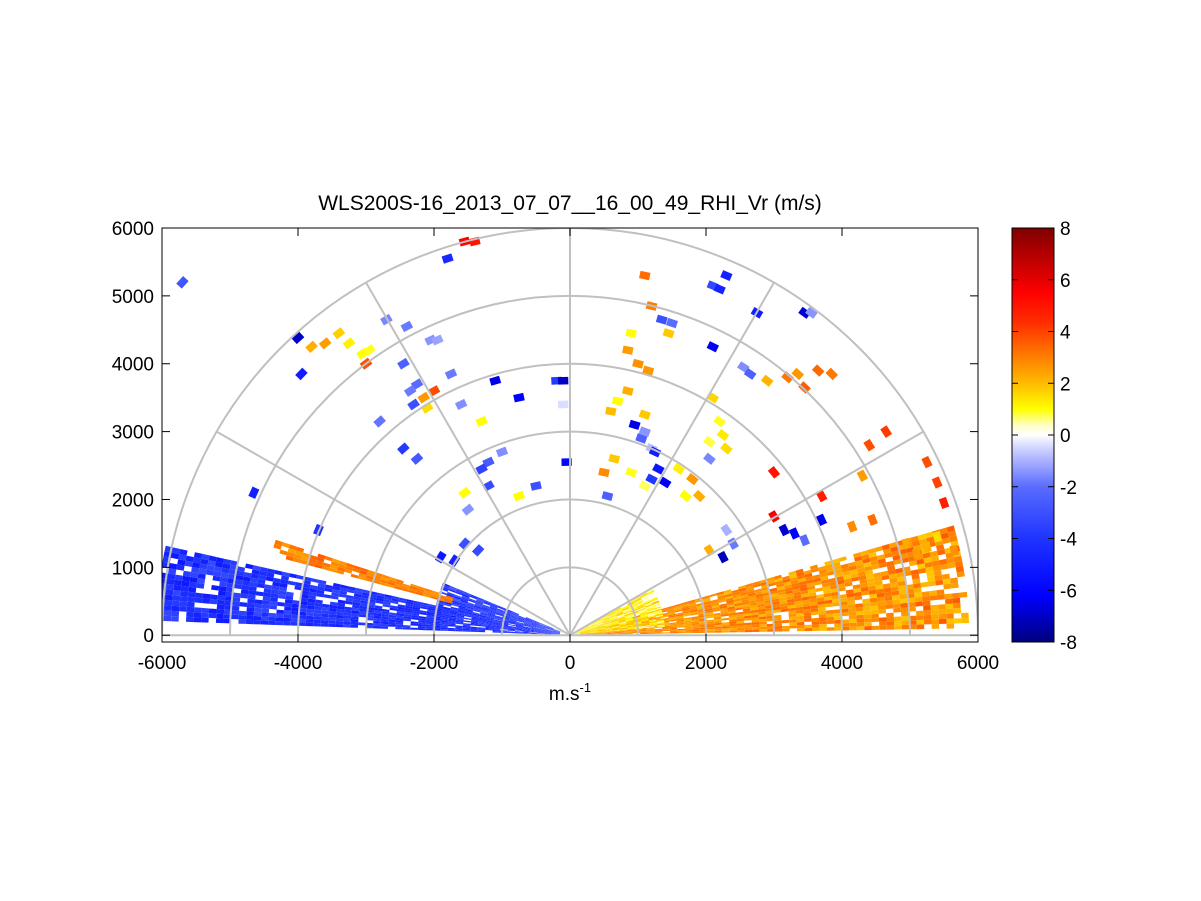 The image size is (1201, 901). I want to click on x-axis-label-exponent: -1, so click(586, 687).